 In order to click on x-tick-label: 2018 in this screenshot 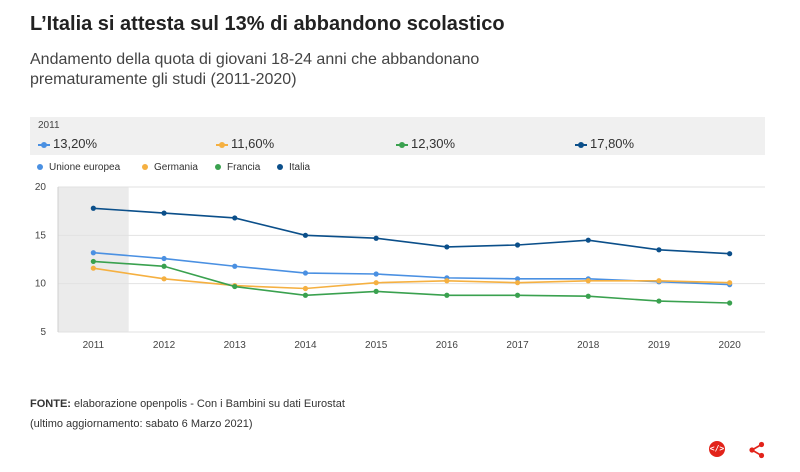, I will do `click(588, 345)`.